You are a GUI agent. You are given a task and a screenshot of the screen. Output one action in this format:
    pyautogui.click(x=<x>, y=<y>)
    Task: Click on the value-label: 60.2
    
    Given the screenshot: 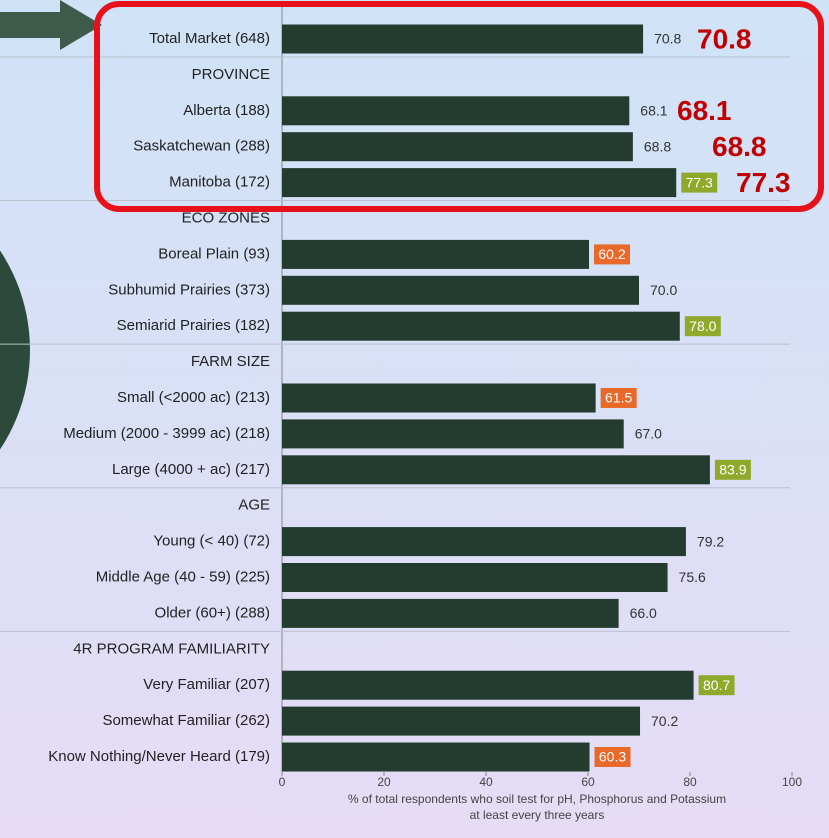 What is the action you would take?
    pyautogui.click(x=611, y=254)
    